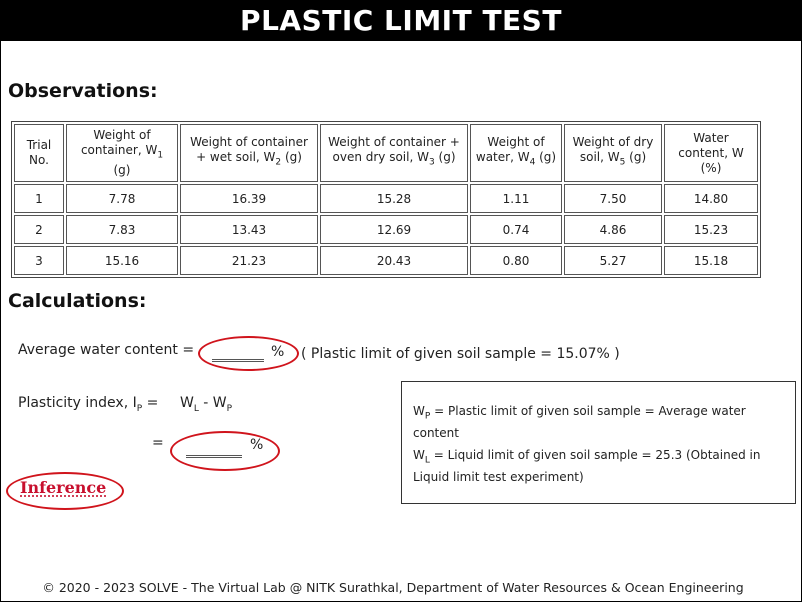  I want to click on table-row: 2 7.83 13.43 12.69 0.74 4.86 15.23, so click(386, 229).